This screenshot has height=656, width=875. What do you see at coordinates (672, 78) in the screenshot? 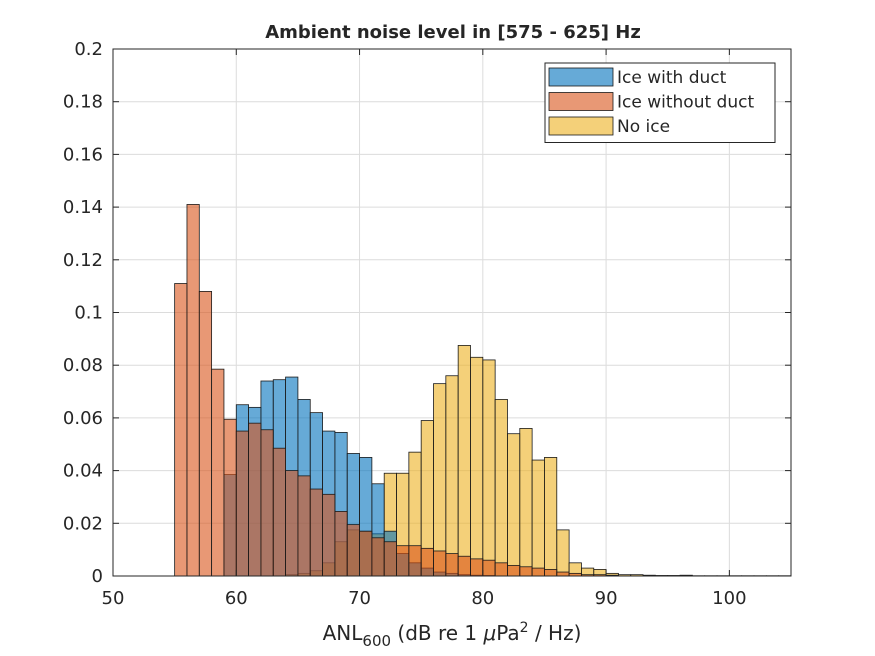
I see `legend-label: Ice with duct` at bounding box center [672, 78].